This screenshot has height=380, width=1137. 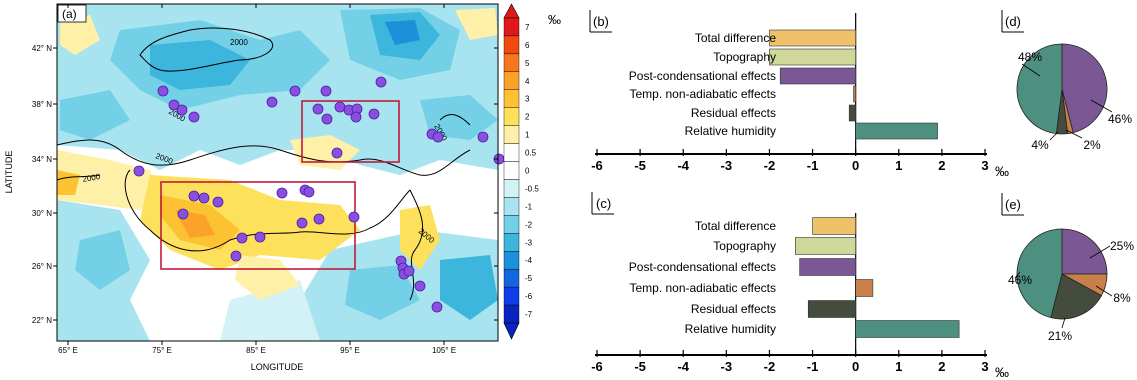 What do you see at coordinates (1012, 21) in the screenshot?
I see `panel-d-label-bracket` at bounding box center [1012, 21].